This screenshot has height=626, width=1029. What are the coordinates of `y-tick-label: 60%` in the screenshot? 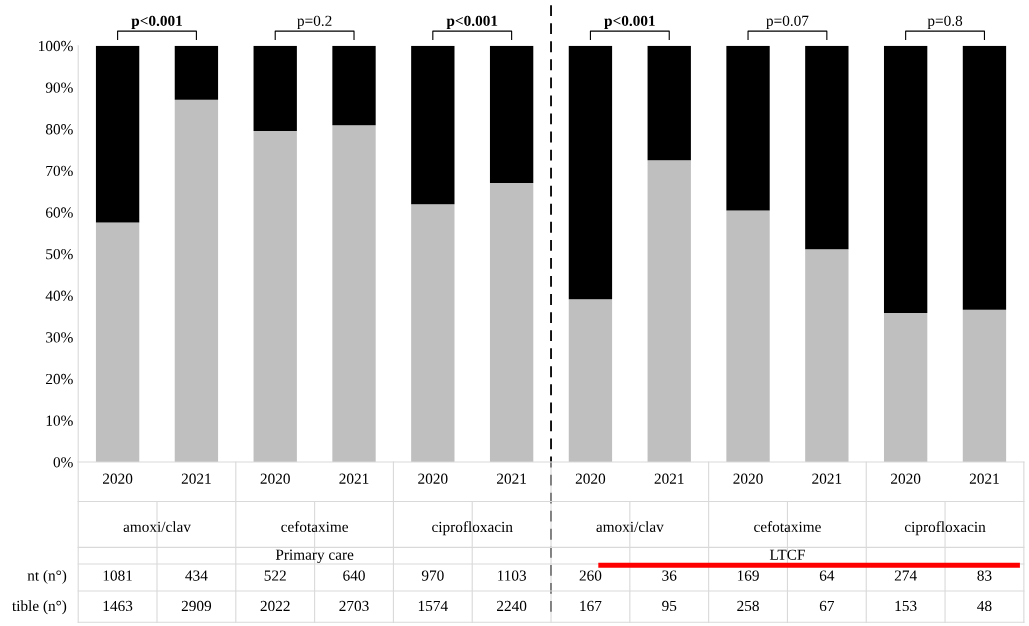 It's located at (59, 212).